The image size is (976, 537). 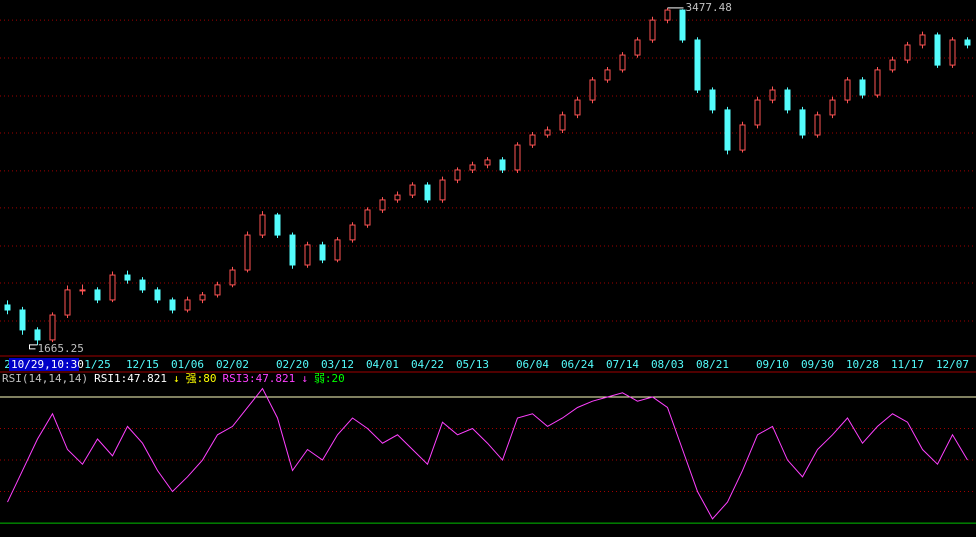 I want to click on legend-text: RSI3:47.821, so click(x=258, y=378).